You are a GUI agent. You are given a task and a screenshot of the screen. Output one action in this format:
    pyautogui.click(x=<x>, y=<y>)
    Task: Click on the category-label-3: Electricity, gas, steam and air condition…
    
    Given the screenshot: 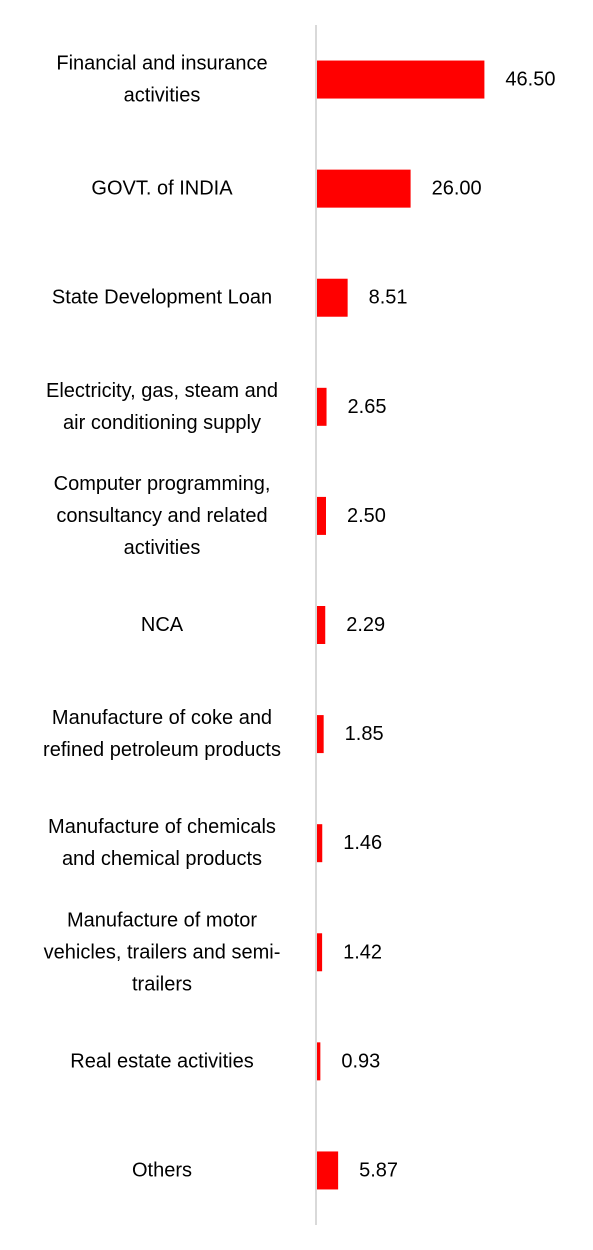 What is the action you would take?
    pyautogui.click(x=162, y=407)
    